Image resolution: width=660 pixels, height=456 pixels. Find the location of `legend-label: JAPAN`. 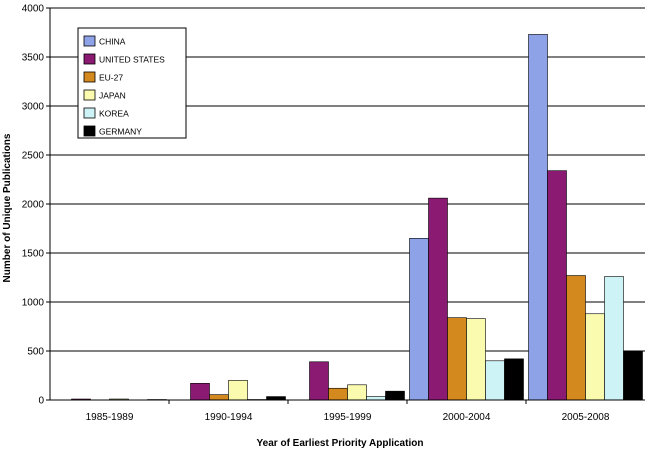

legend-label: JAPAN is located at coordinates (112, 96).